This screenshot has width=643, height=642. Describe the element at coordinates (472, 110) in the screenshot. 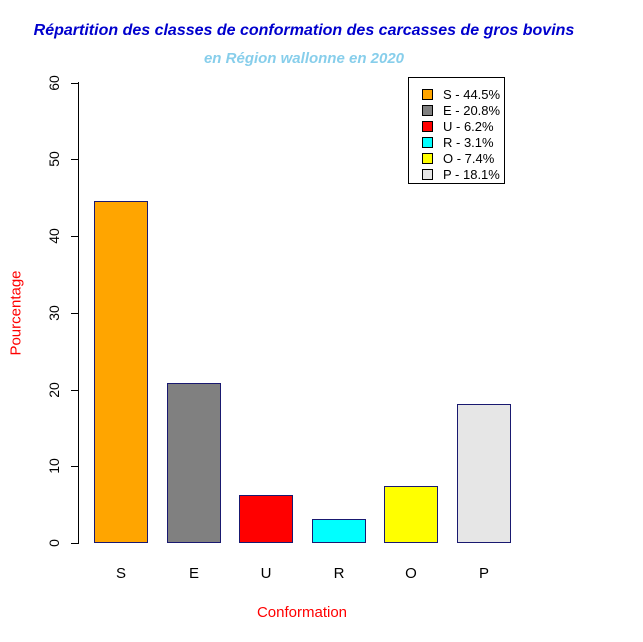

I see `legend-label: E - 20.8%` at that location.